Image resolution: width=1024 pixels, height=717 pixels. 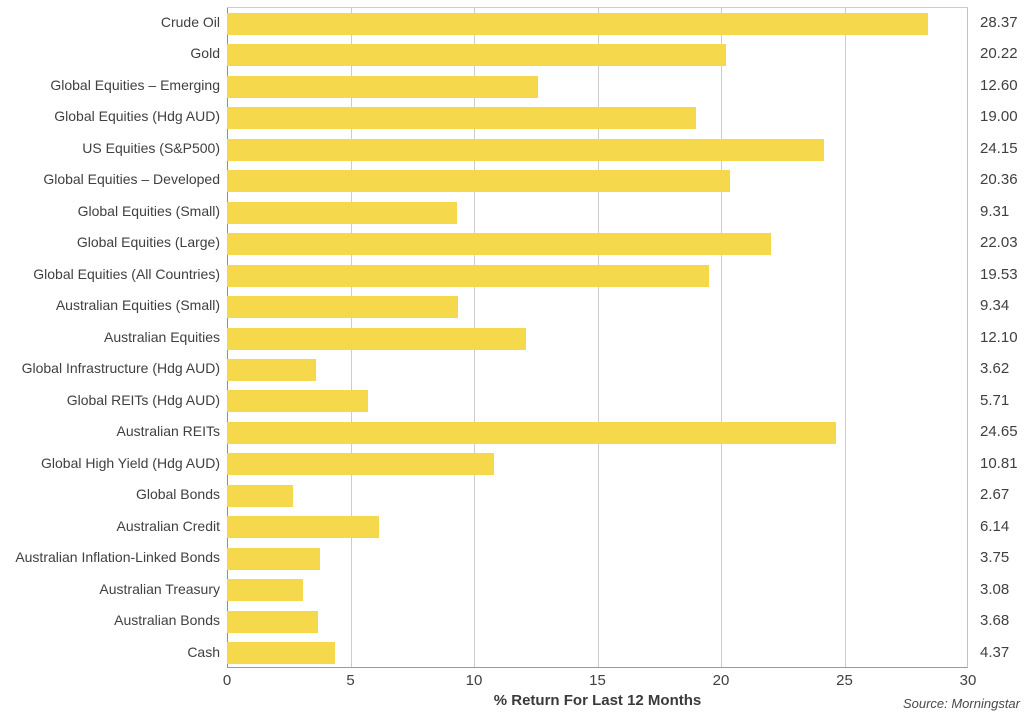 I want to click on value-label: 9.31, so click(x=995, y=211).